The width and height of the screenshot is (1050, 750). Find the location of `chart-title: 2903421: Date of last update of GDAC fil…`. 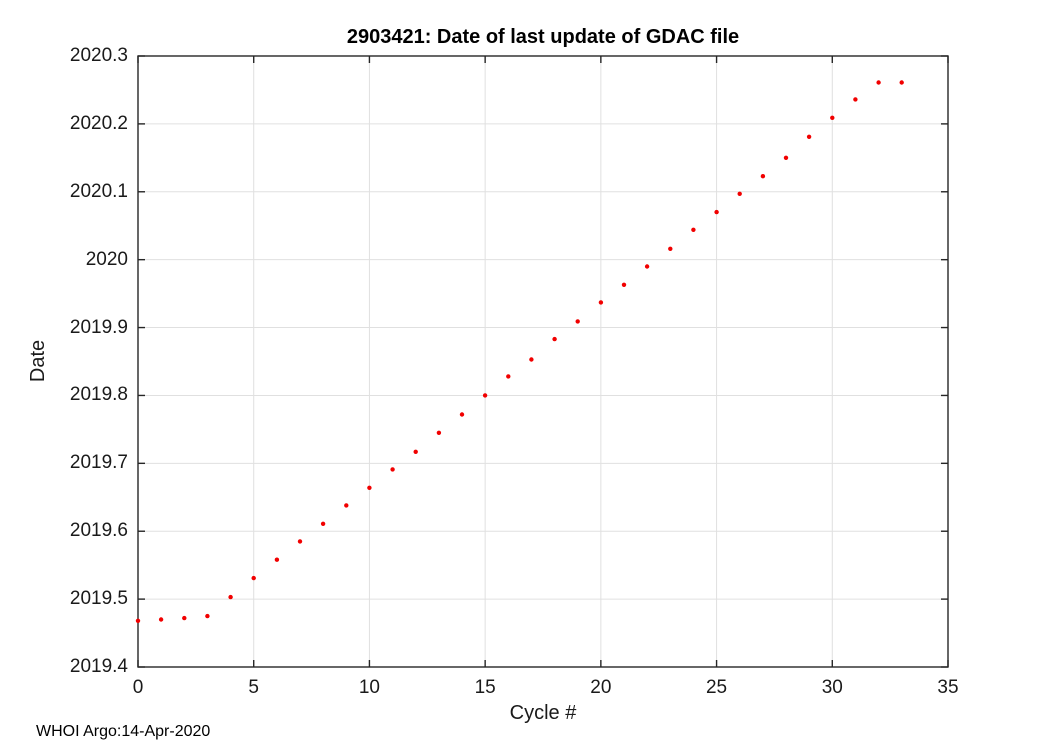

chart-title: 2903421: Date of last update of GDAC fil… is located at coordinates (543, 37).